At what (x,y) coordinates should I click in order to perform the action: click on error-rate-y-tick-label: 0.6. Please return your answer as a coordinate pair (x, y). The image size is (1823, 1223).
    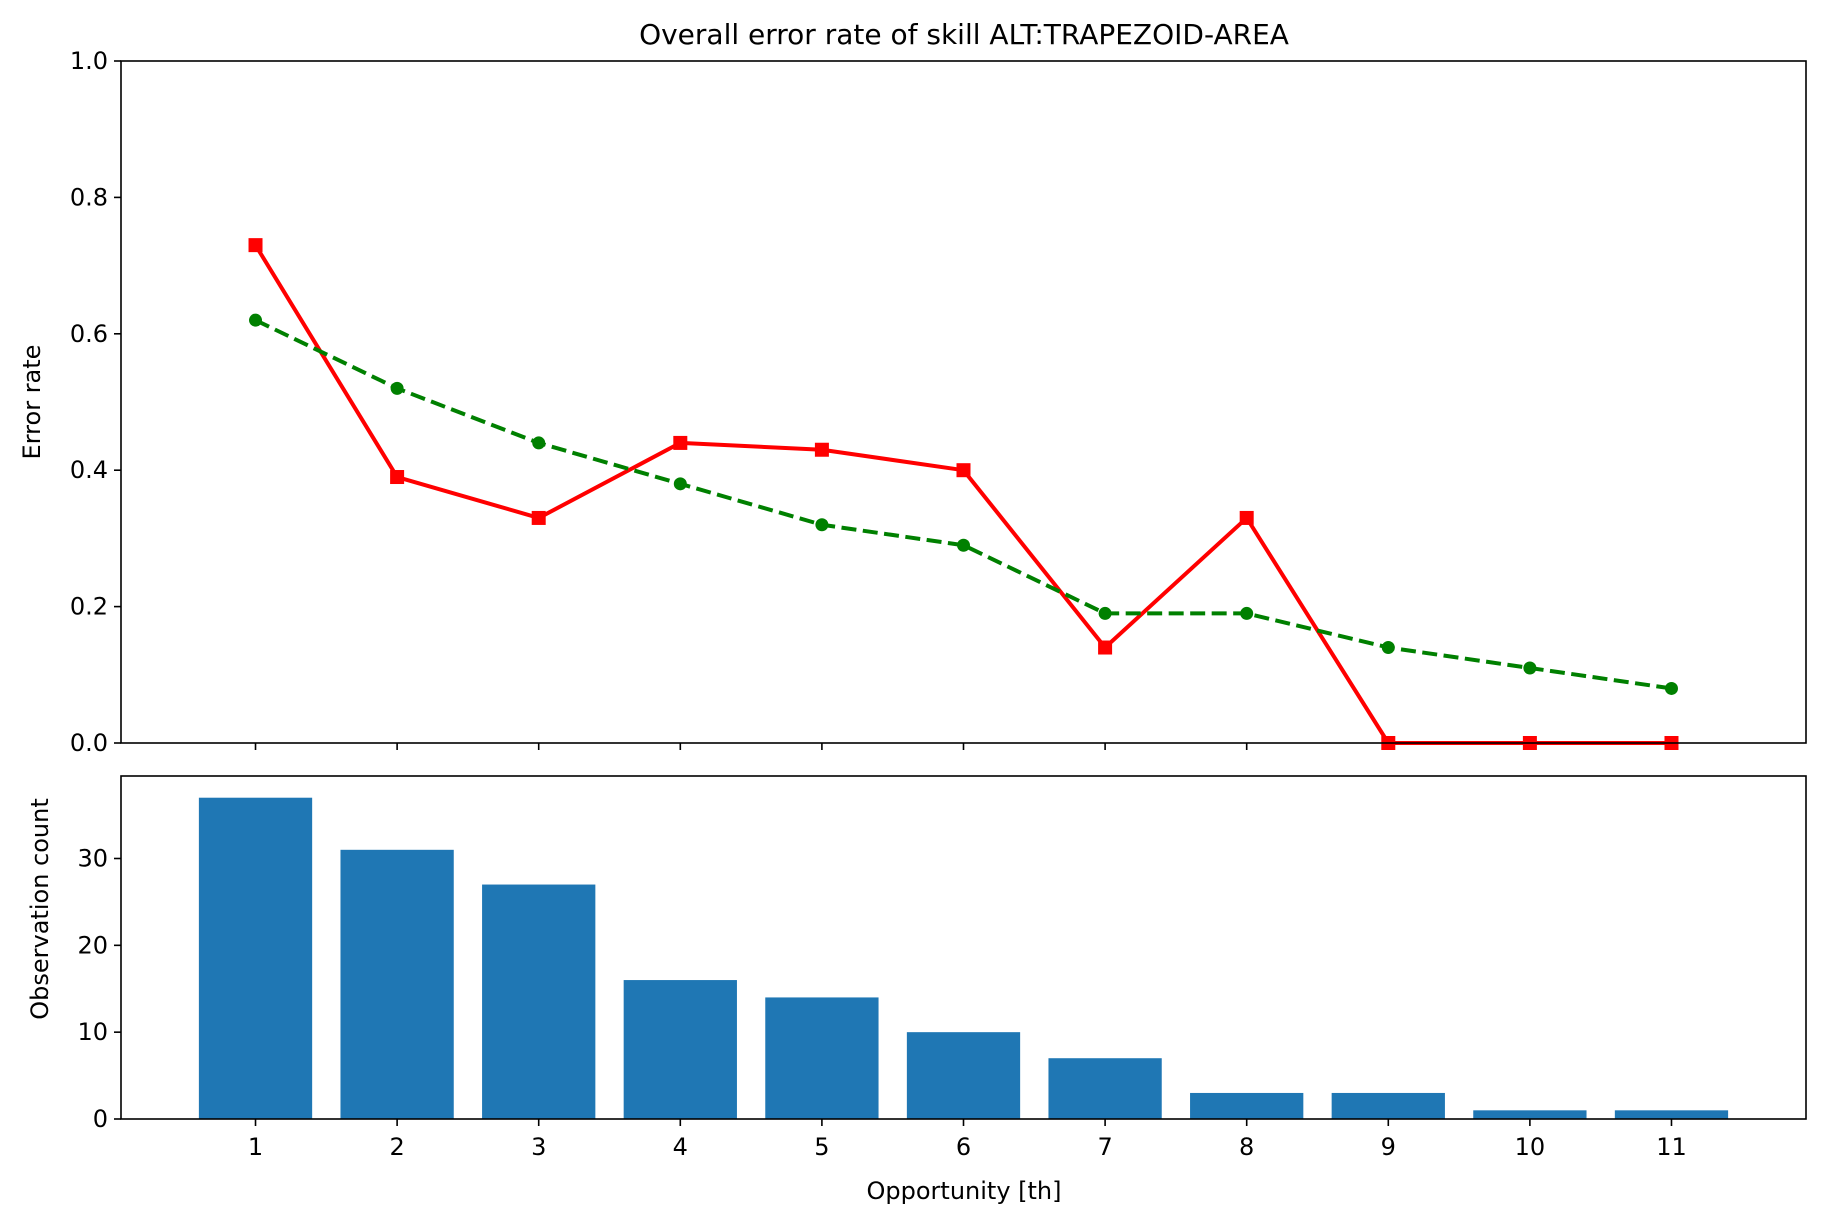
    Looking at the image, I should click on (89, 334).